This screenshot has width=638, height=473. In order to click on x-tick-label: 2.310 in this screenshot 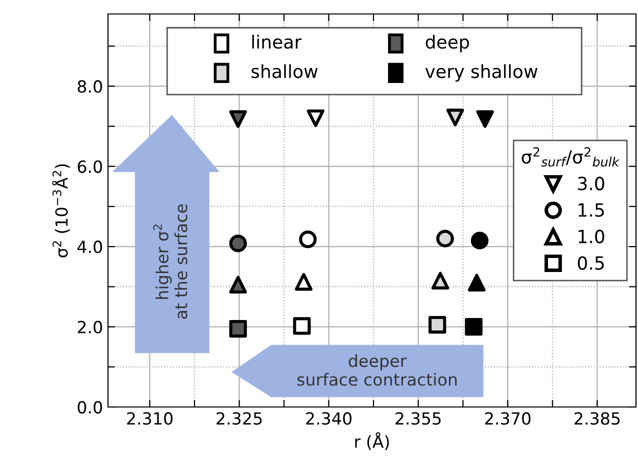, I will do `click(150, 418)`.